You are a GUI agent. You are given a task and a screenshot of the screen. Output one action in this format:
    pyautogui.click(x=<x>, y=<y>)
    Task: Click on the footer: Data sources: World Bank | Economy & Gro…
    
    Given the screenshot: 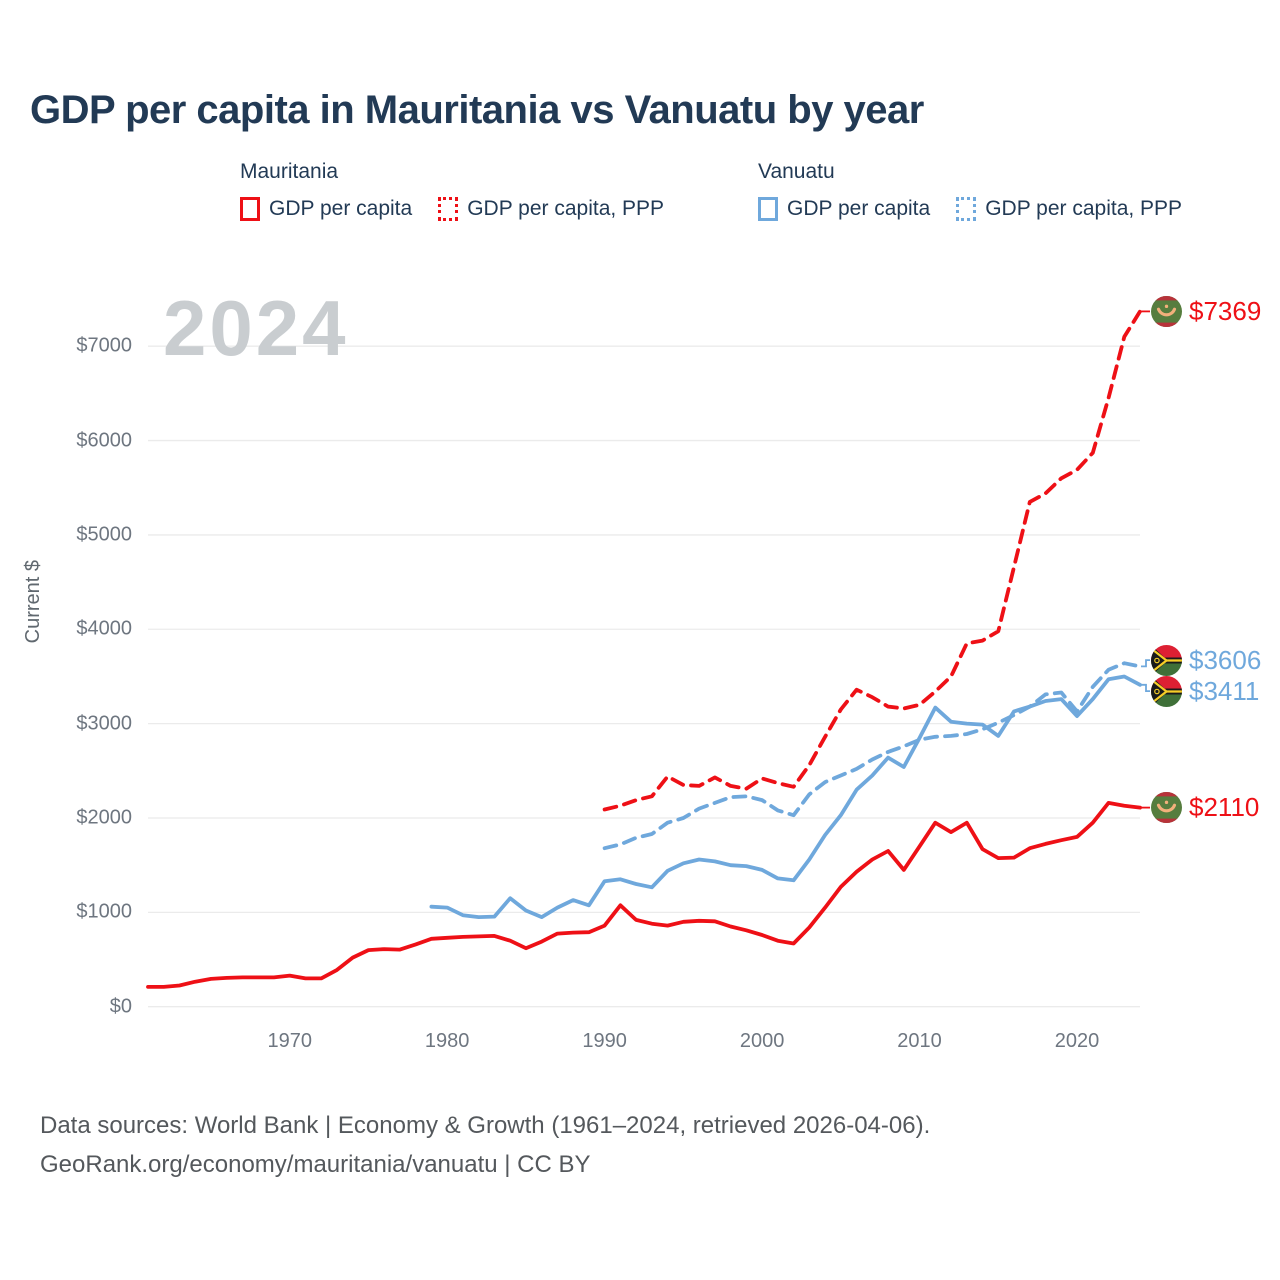 What is the action you would take?
    pyautogui.click(x=485, y=1145)
    